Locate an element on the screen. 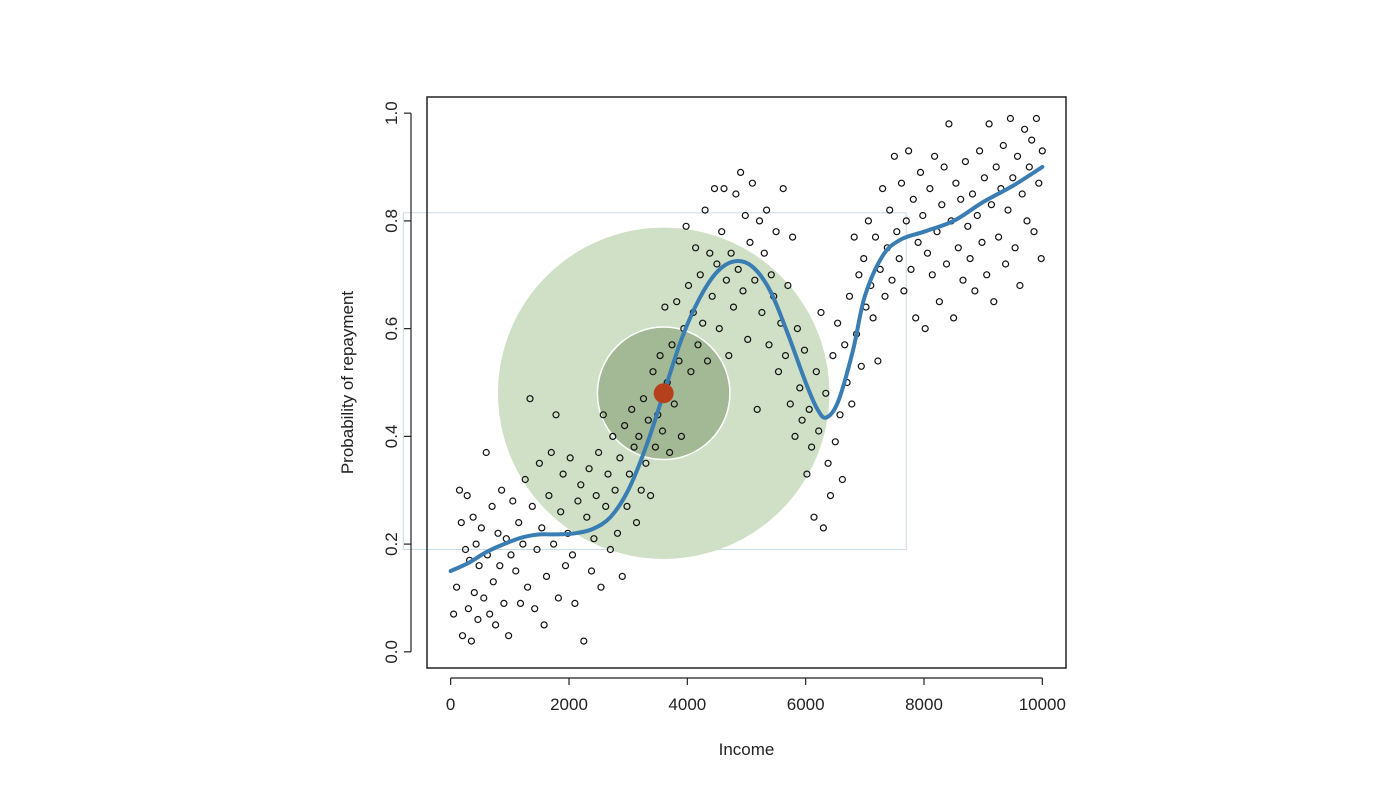 This screenshot has width=1400, height=787. x-tick-label: 0 is located at coordinates (450, 704).